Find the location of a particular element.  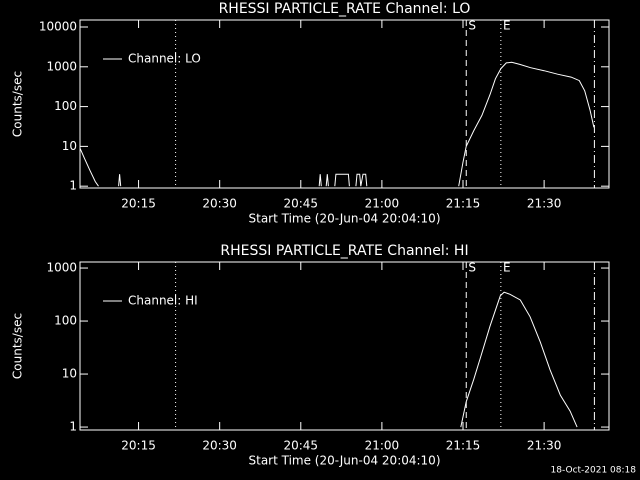

legend-label: Channel: LO is located at coordinates (164, 59).